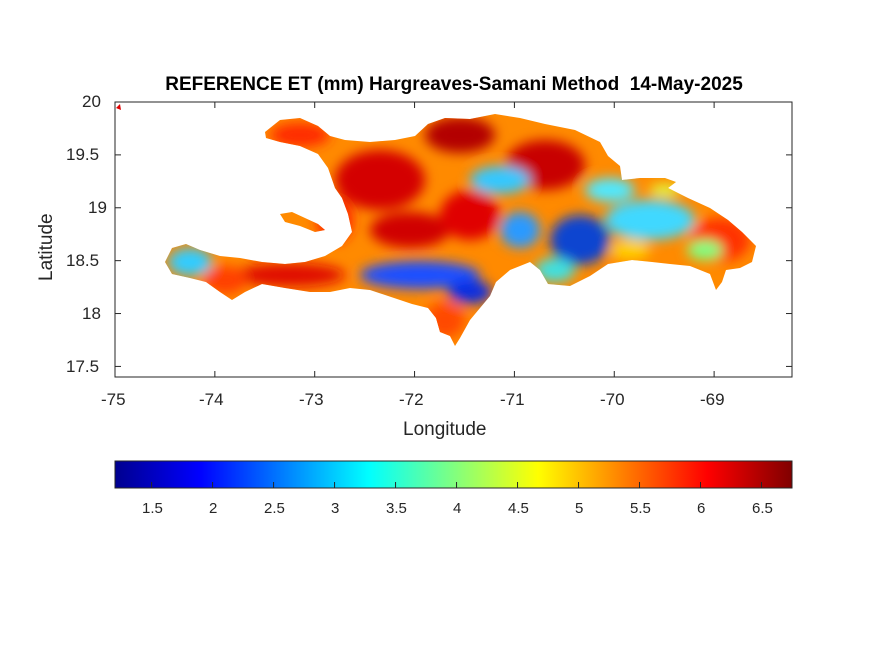  I want to click on colorbar-tick-label: 4, so click(457, 508).